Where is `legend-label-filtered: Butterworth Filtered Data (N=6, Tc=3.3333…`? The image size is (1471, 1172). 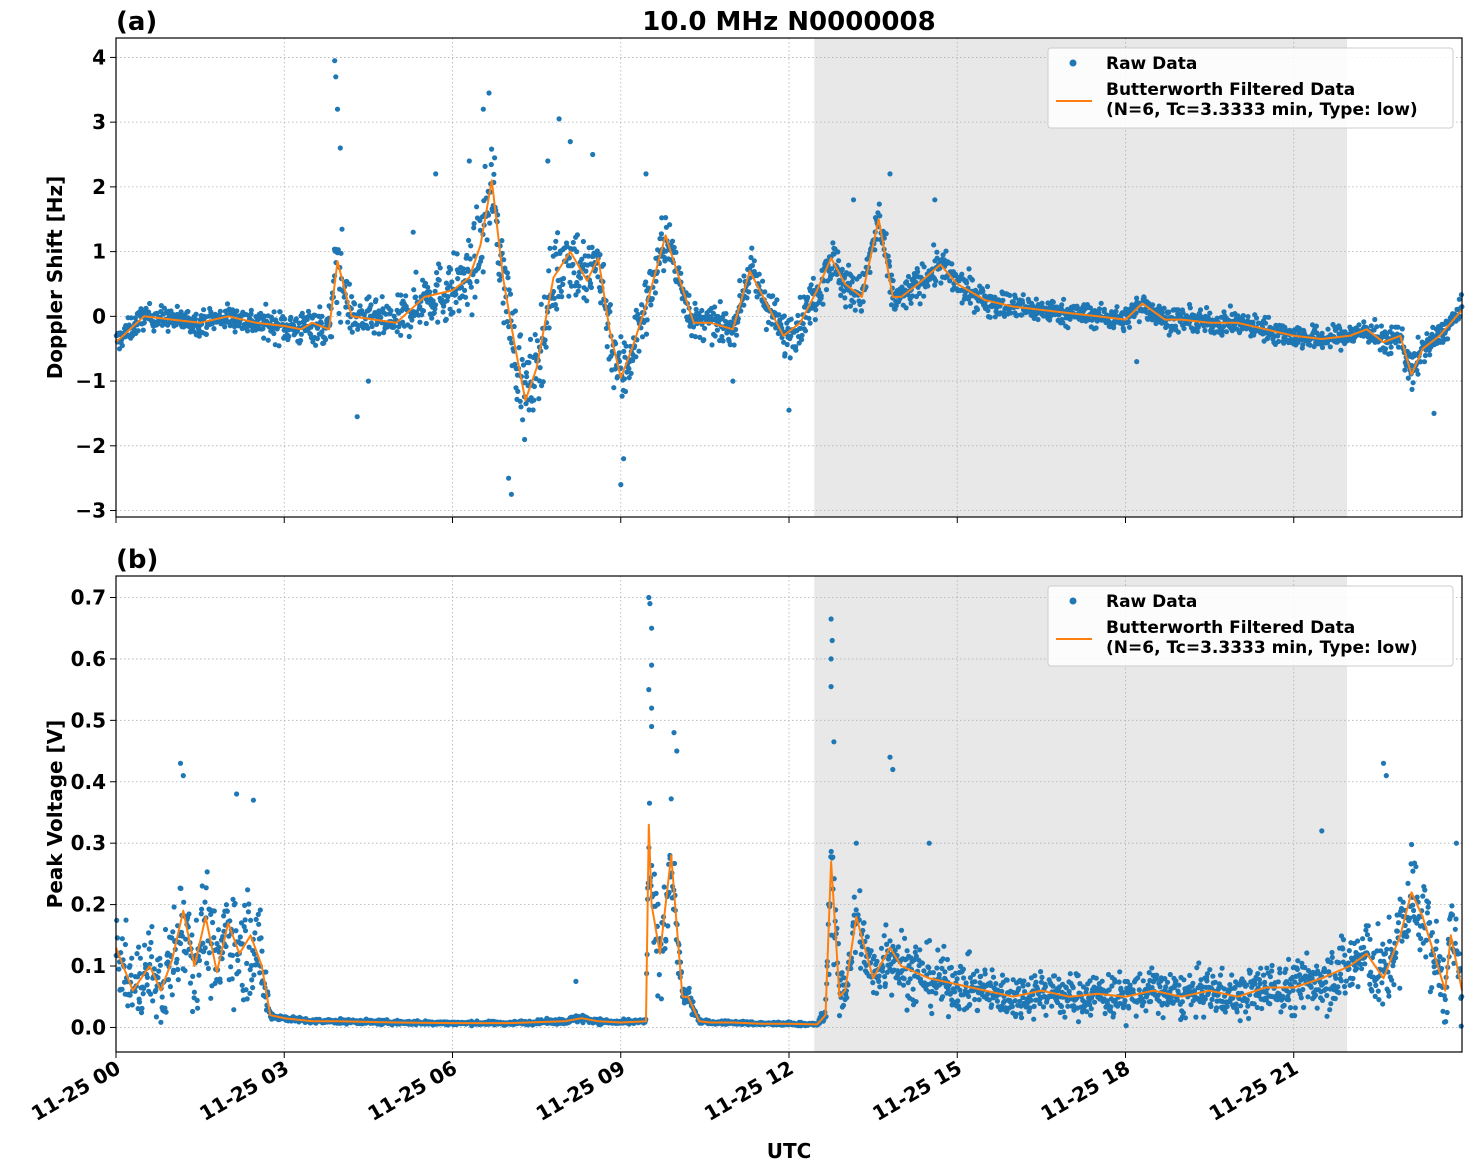 legend-label-filtered: Butterworth Filtered Data (N=6, Tc=3.3333… is located at coordinates (1262, 100).